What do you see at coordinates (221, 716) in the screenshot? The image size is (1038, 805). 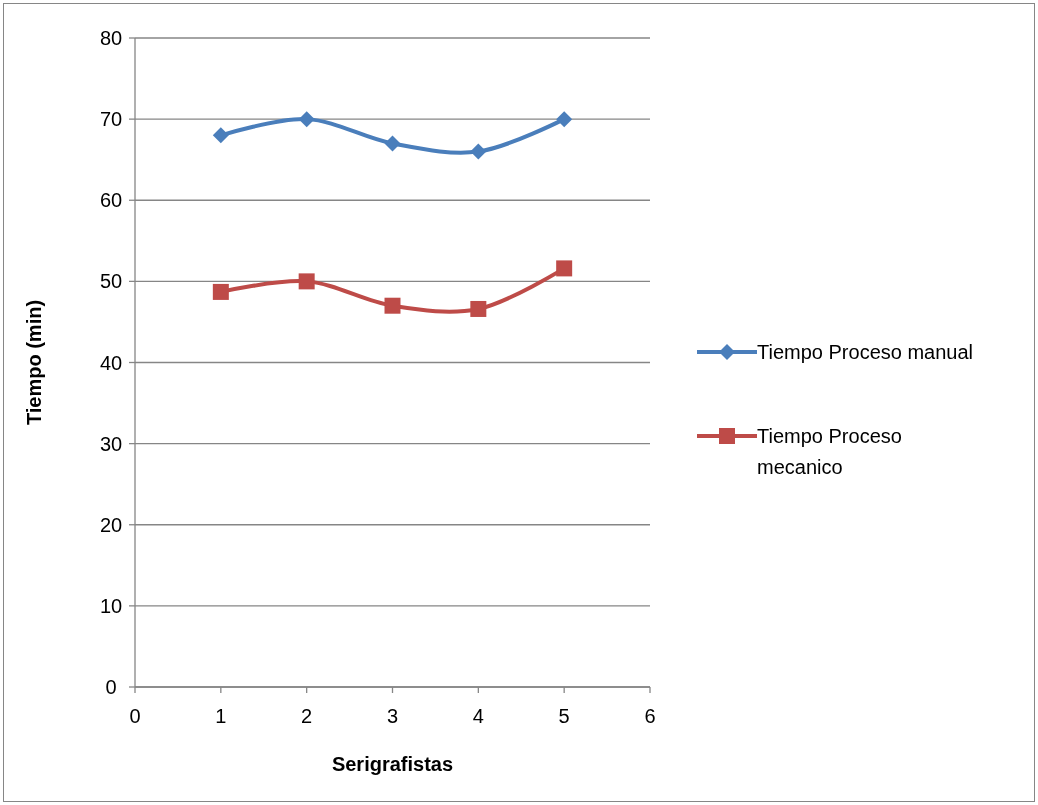 I see `x-tick-label: 1` at bounding box center [221, 716].